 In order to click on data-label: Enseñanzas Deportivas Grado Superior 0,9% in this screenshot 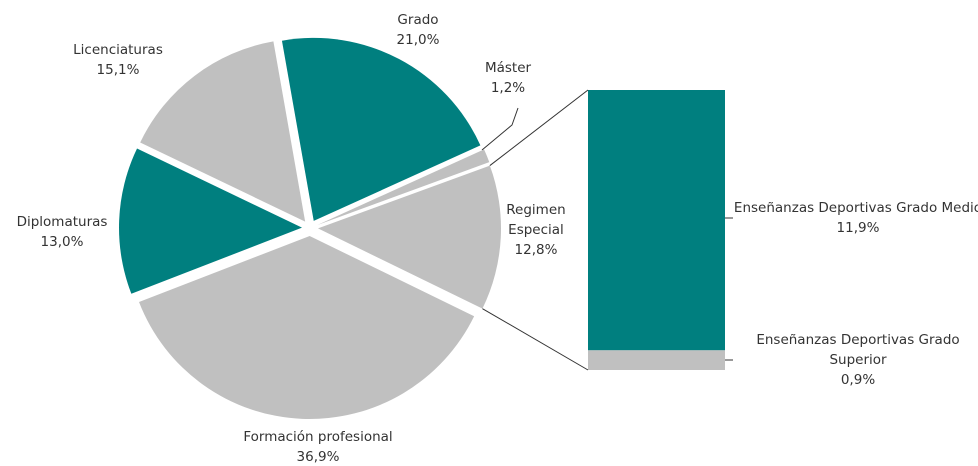, I will do `click(855, 360)`.